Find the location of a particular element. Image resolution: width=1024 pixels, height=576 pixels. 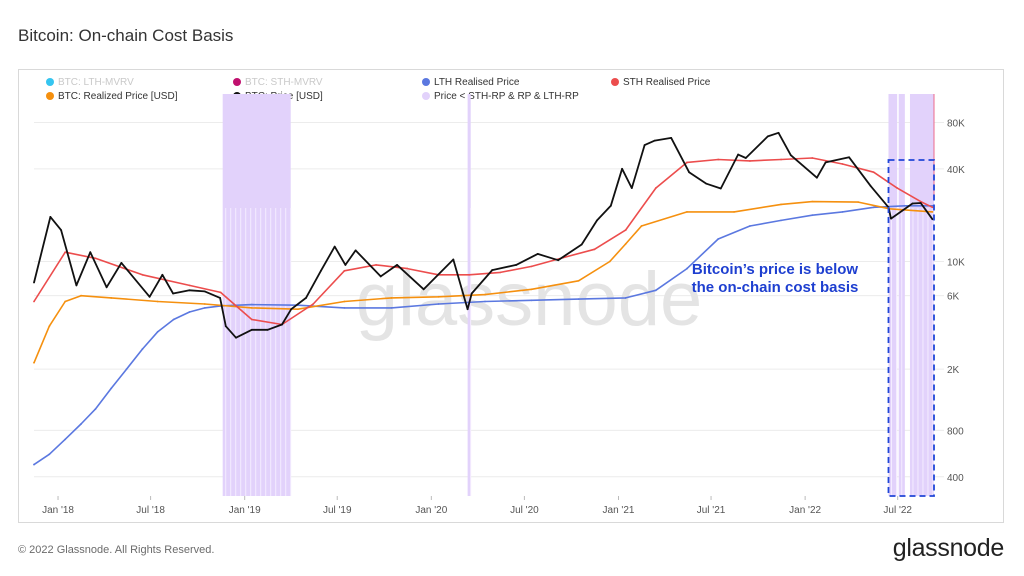

watermark-text: glassnode is located at coordinates (529, 299).